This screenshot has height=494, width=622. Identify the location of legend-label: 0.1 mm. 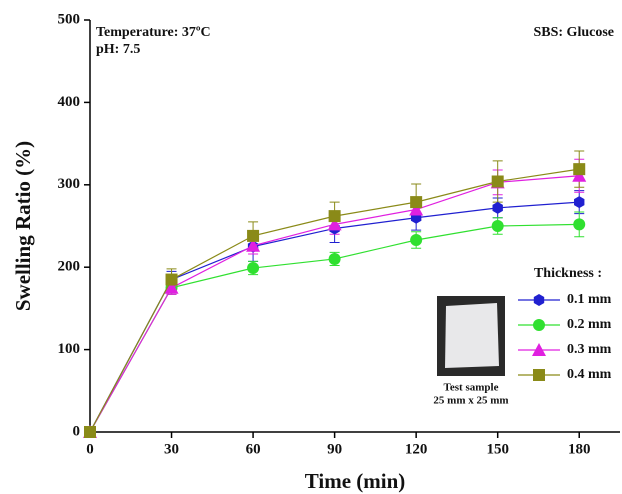
(589, 299).